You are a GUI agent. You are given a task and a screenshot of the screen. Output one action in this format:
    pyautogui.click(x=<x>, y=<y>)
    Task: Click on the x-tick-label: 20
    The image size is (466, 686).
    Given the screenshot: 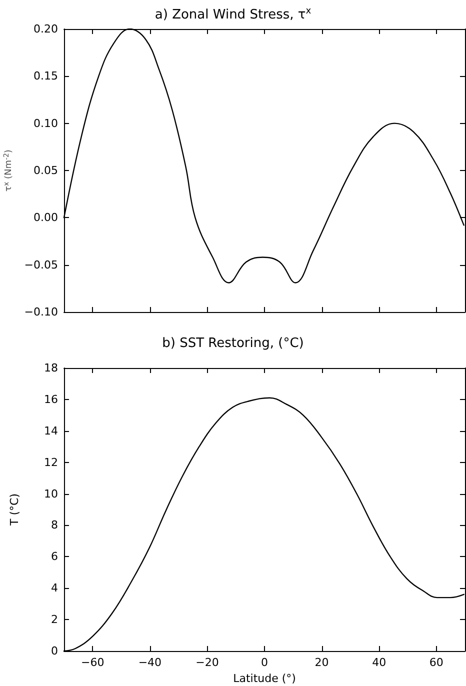 What is the action you would take?
    pyautogui.click(x=321, y=662)
    